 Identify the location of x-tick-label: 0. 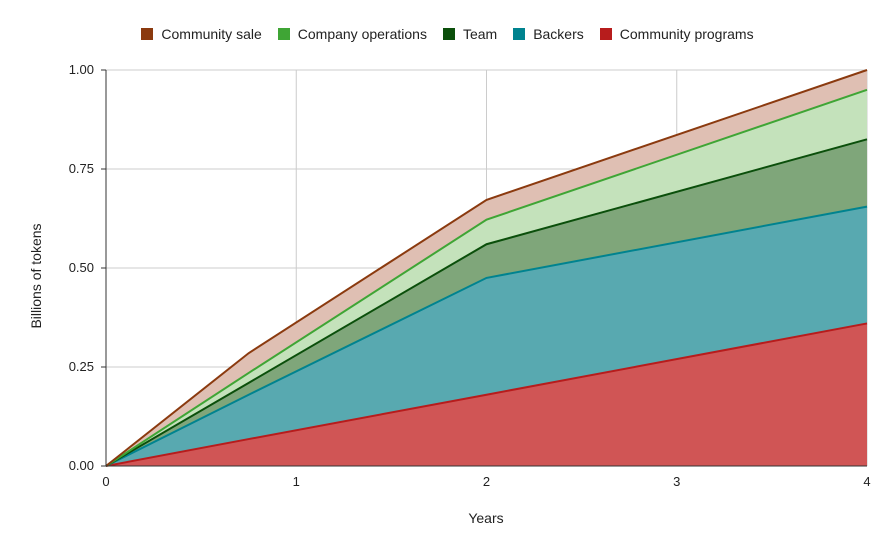
(105, 481).